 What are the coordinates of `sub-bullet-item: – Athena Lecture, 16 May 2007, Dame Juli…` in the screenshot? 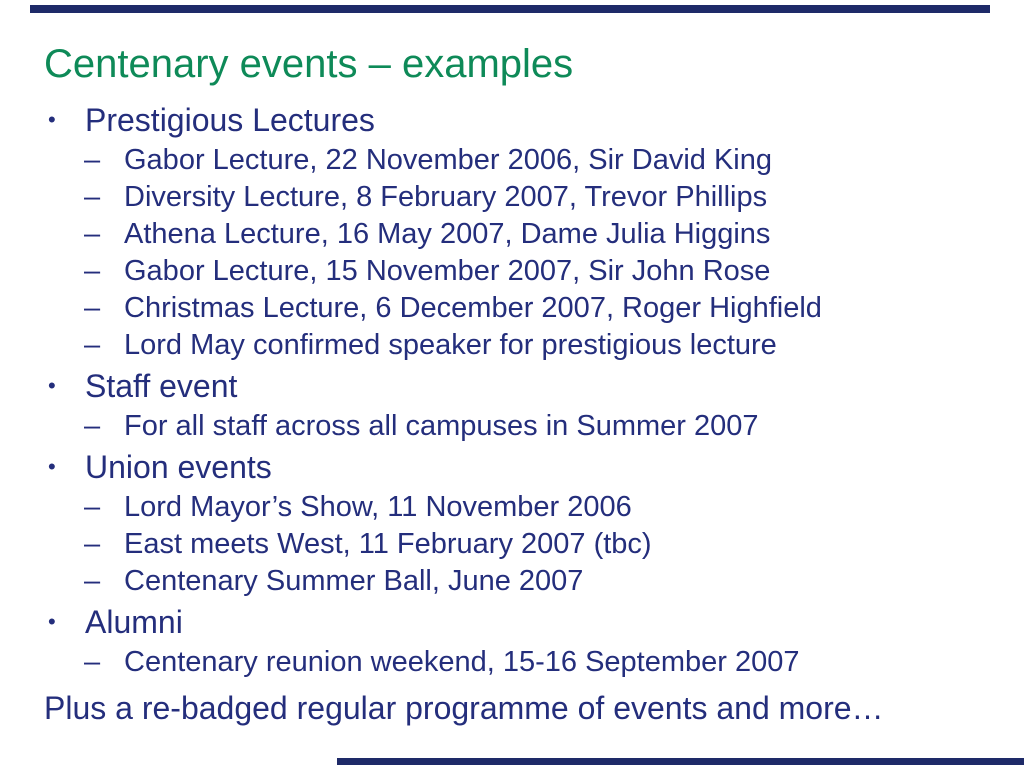 It's located at (512, 234).